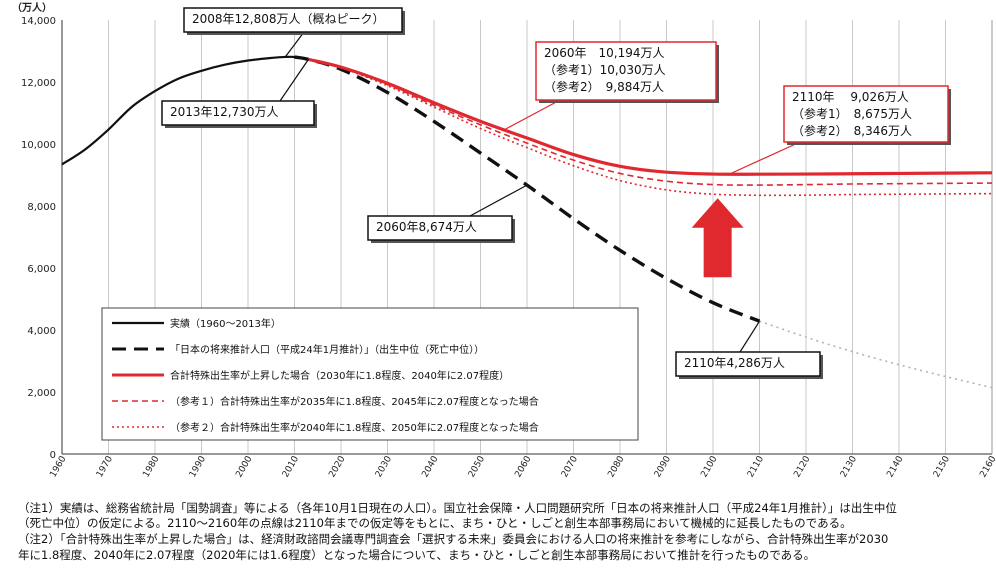 The width and height of the screenshot is (996, 569). Describe the element at coordinates (852, 113) in the screenshot. I see `callout-text: （参考1） 8,675万人` at that location.